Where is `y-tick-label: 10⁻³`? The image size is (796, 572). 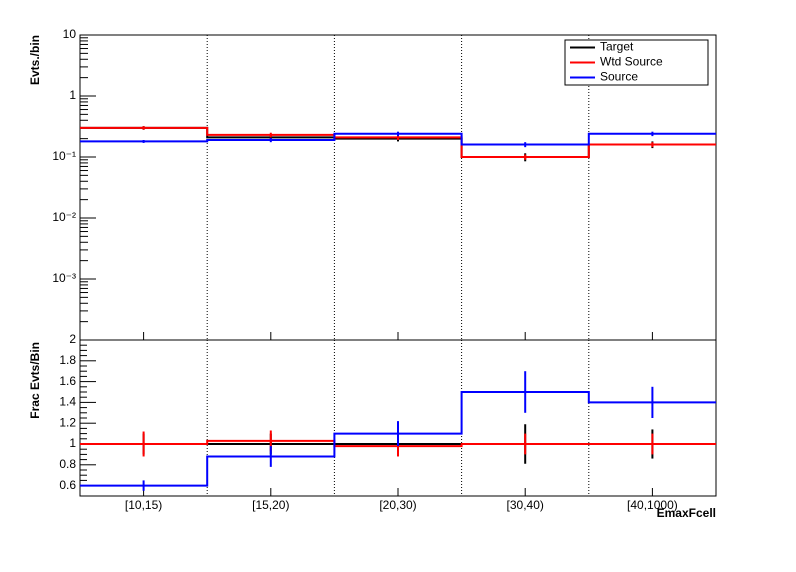 y-tick-label: 10⁻³ is located at coordinates (64, 278).